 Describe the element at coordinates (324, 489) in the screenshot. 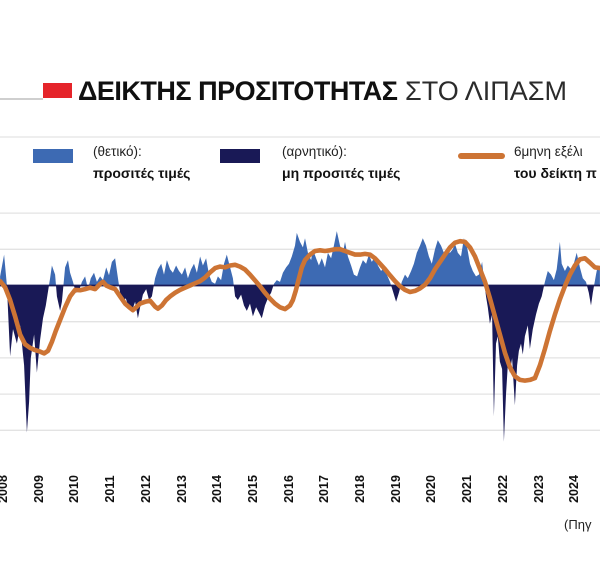

I see `x-axis-label: 2017` at that location.